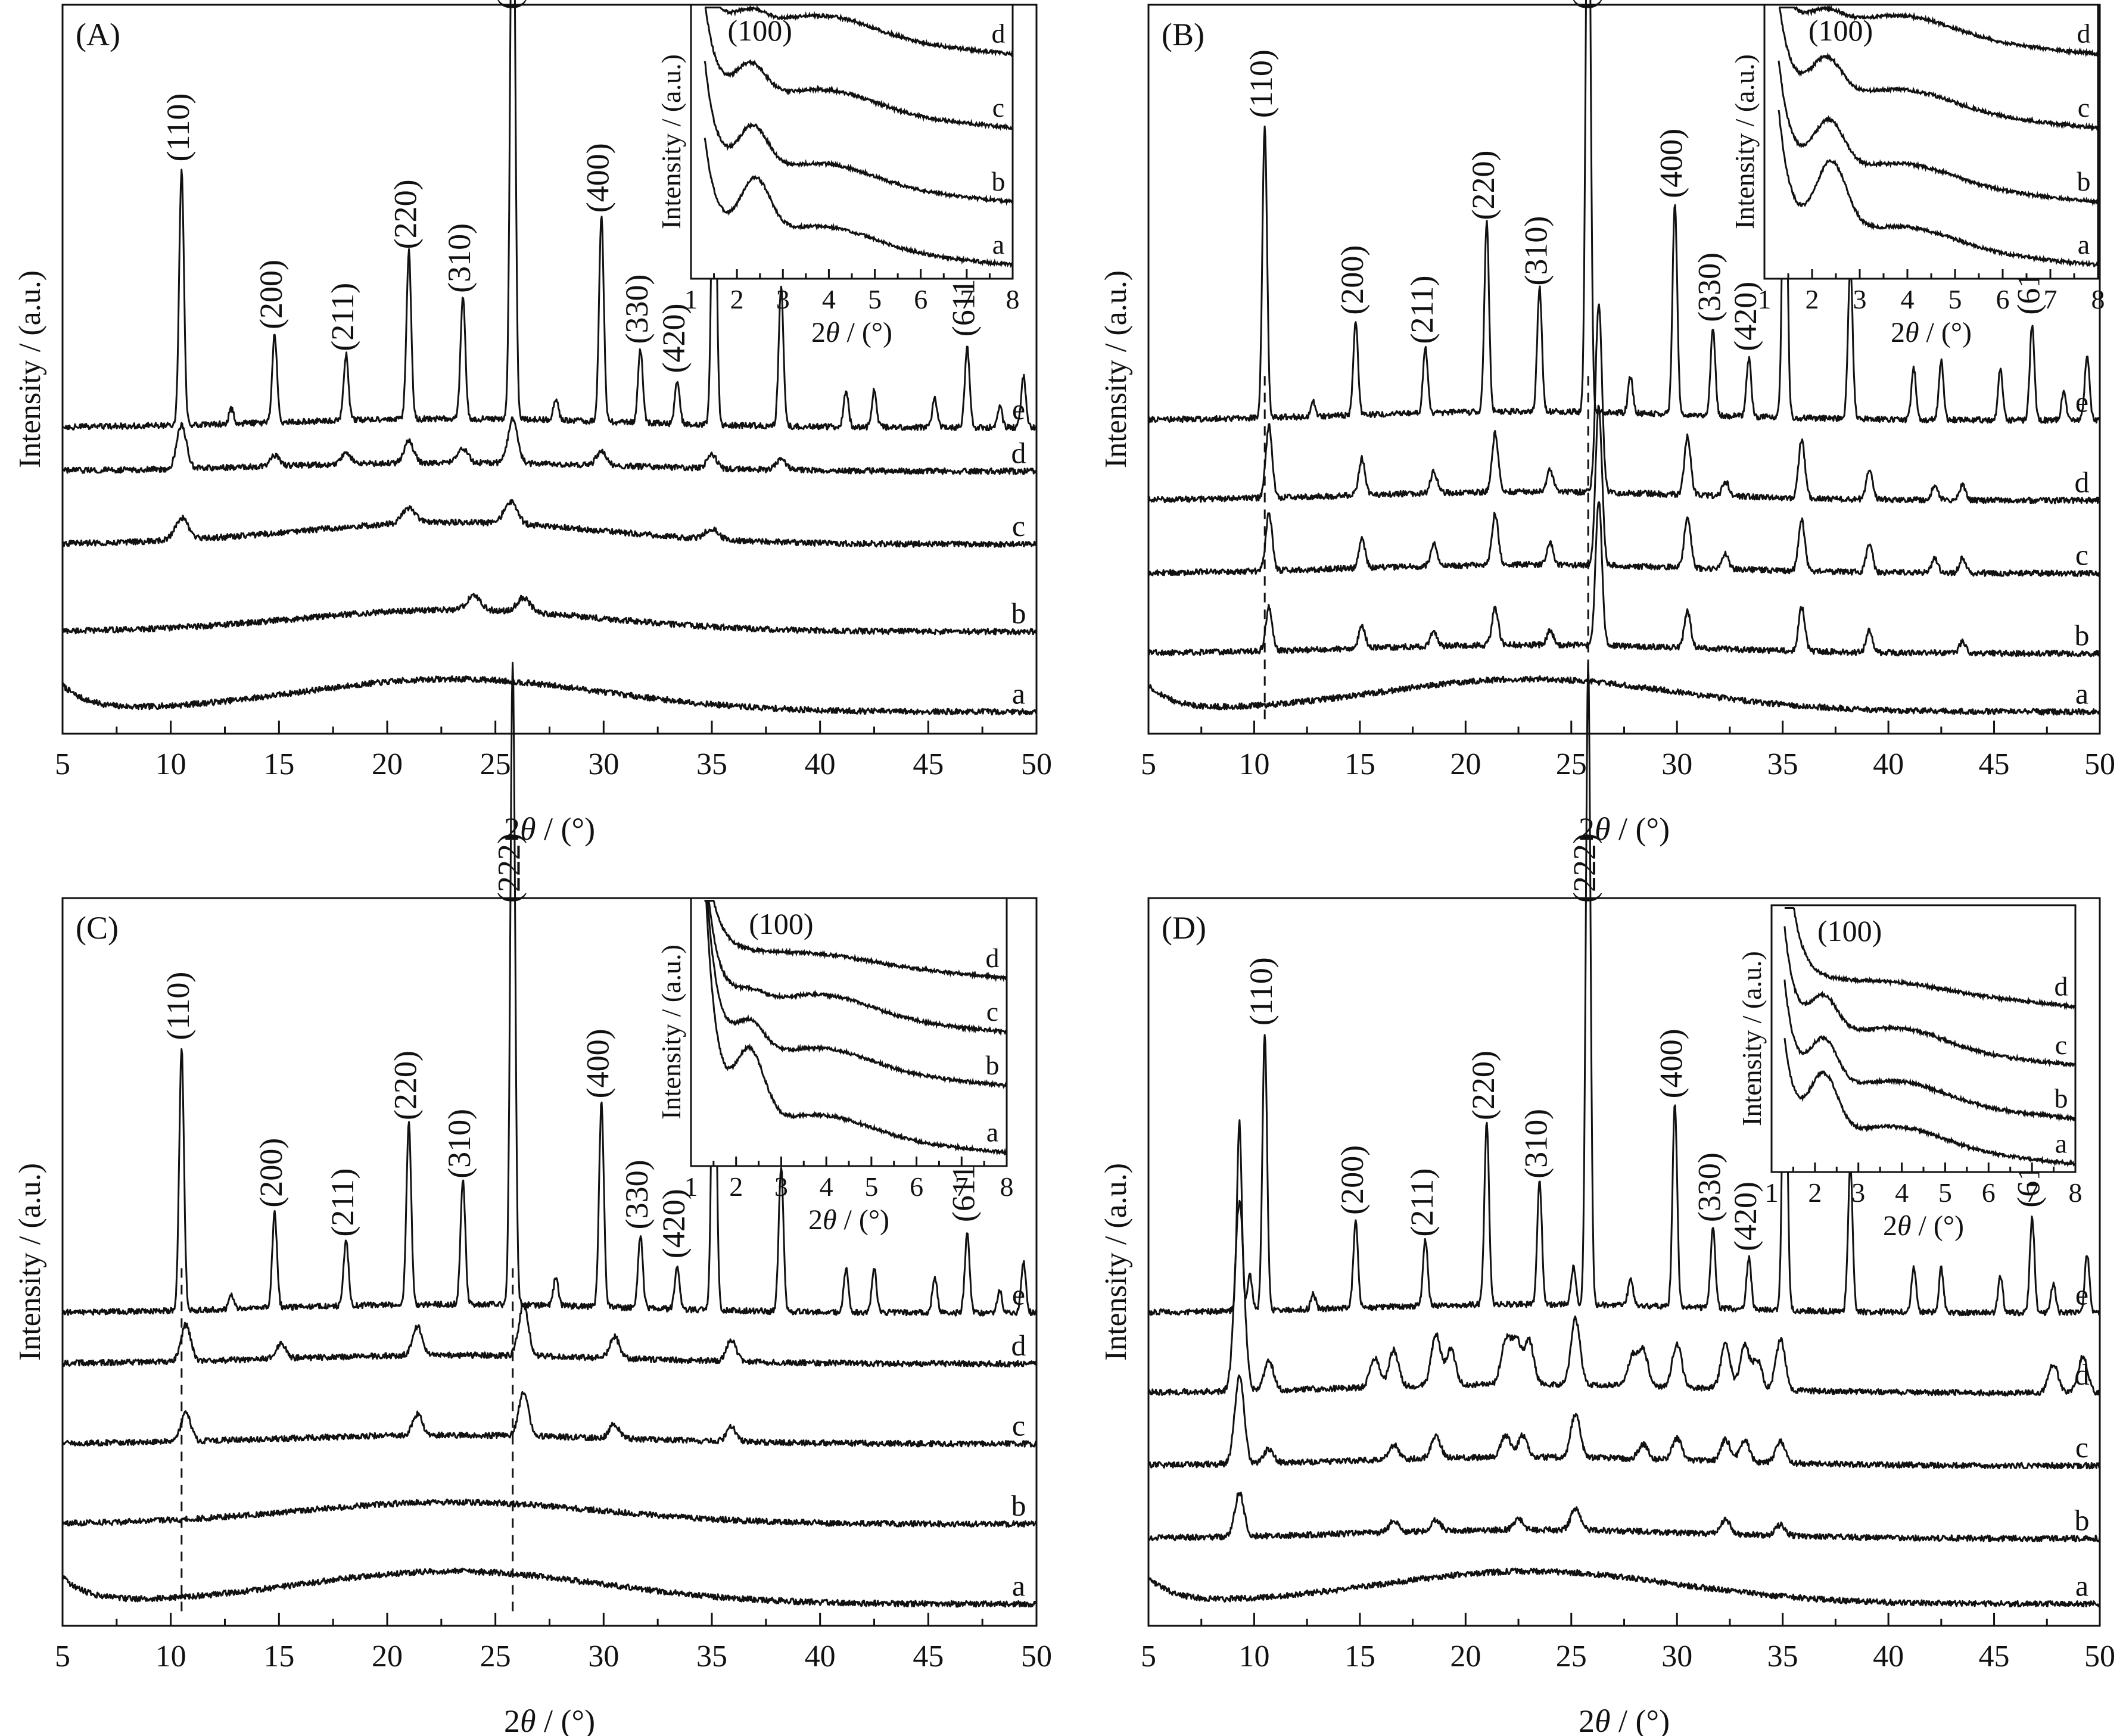  What do you see at coordinates (1183, 34) in the screenshot?
I see `panel-label: (B)` at bounding box center [1183, 34].